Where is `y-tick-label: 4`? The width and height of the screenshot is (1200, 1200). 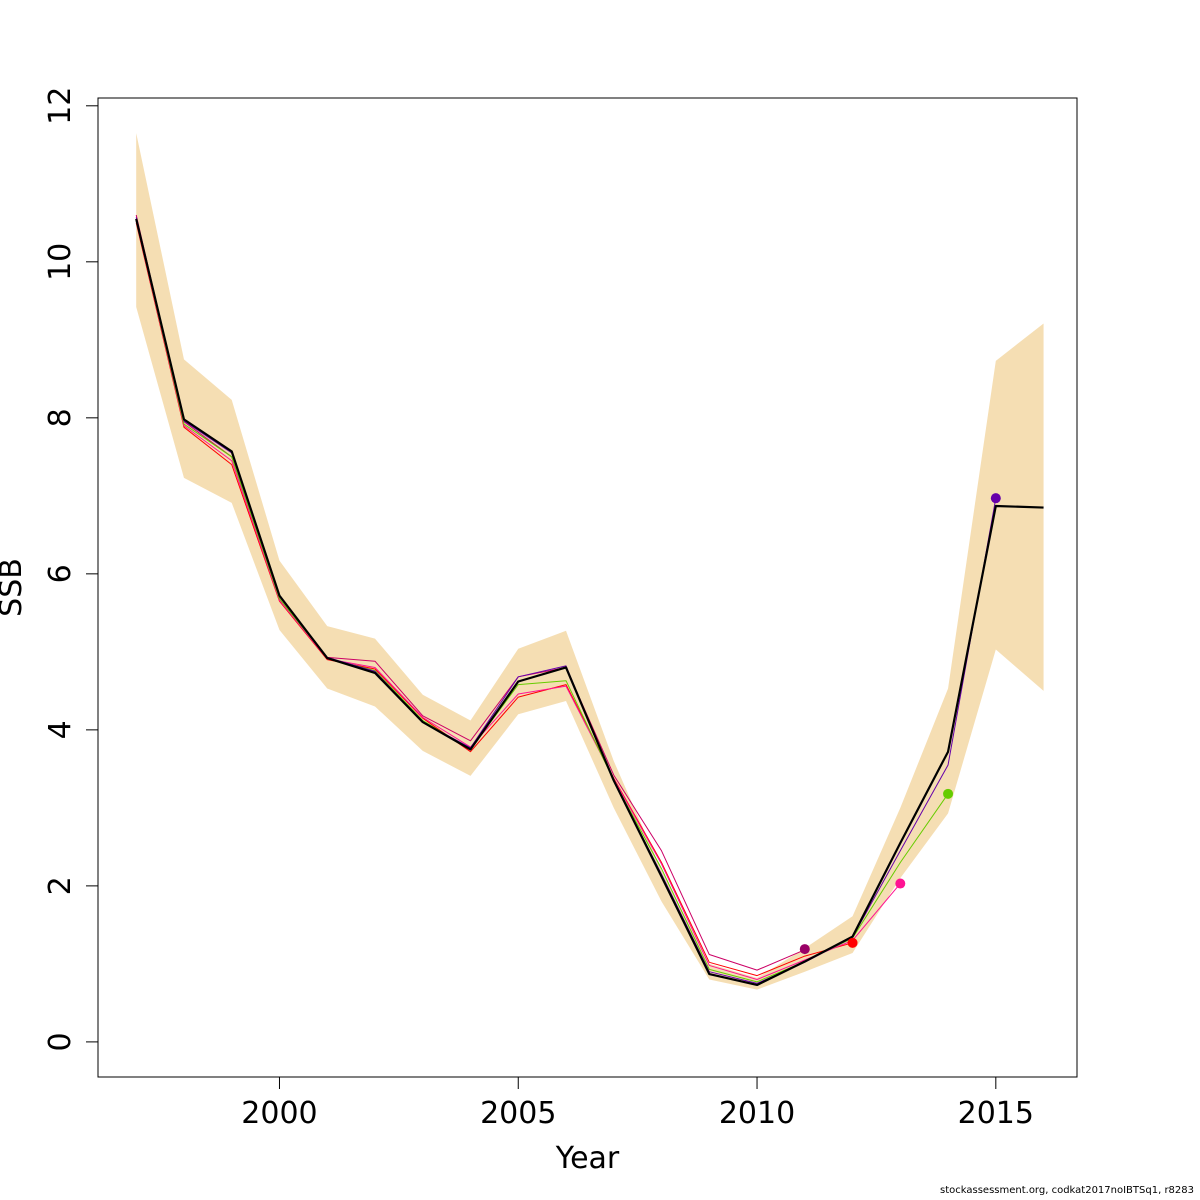
y-tick-label: 4 is located at coordinates (60, 729).